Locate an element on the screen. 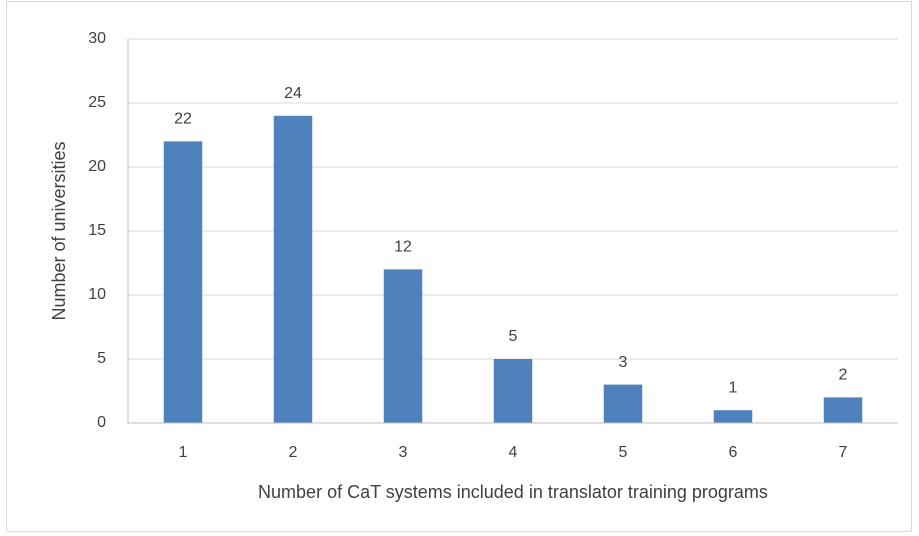 This screenshot has height=536, width=919. x-tick-label: 6 is located at coordinates (733, 452).